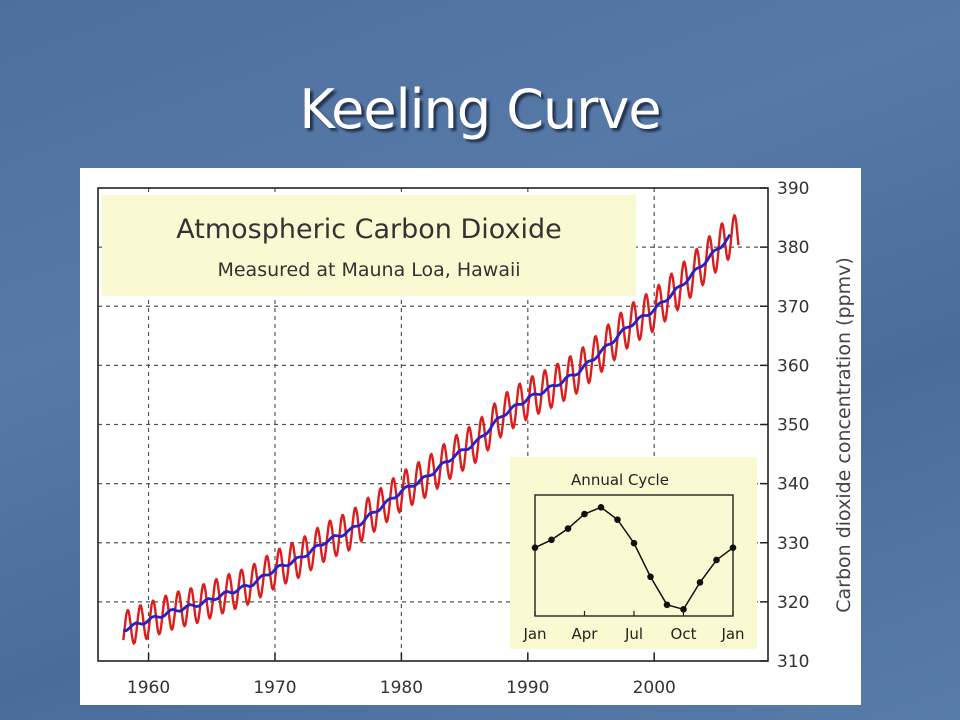 Image resolution: width=960 pixels, height=720 pixels. What do you see at coordinates (480, 109) in the screenshot?
I see `slide-title: Keeling Curve` at bounding box center [480, 109].